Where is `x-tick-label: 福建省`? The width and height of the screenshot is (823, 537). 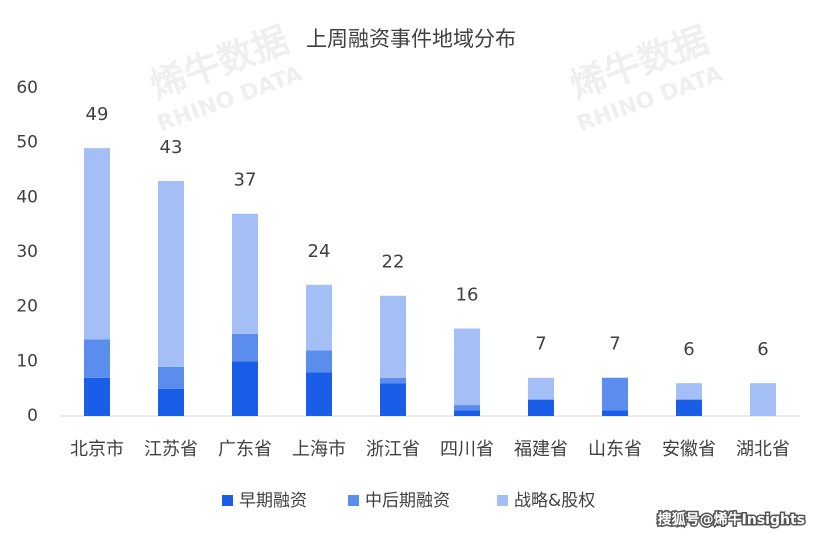 x-tick-label: 福建省 is located at coordinates (541, 449).